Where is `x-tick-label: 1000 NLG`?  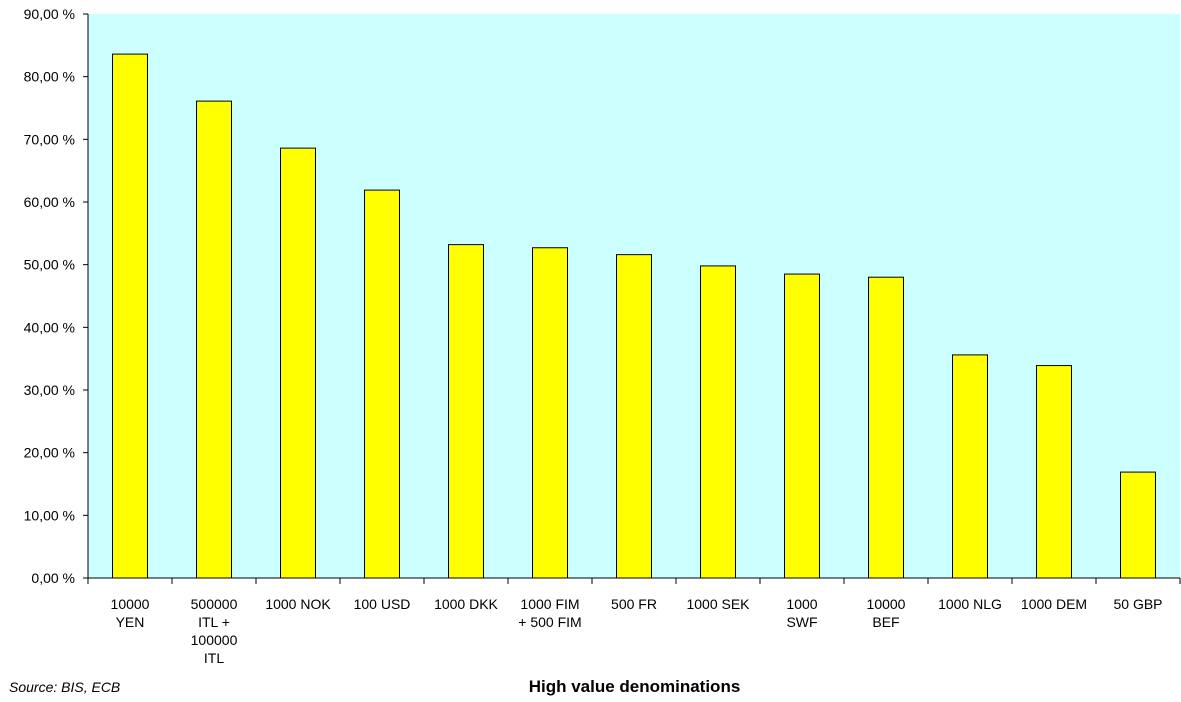
x-tick-label: 1000 NLG is located at coordinates (970, 604).